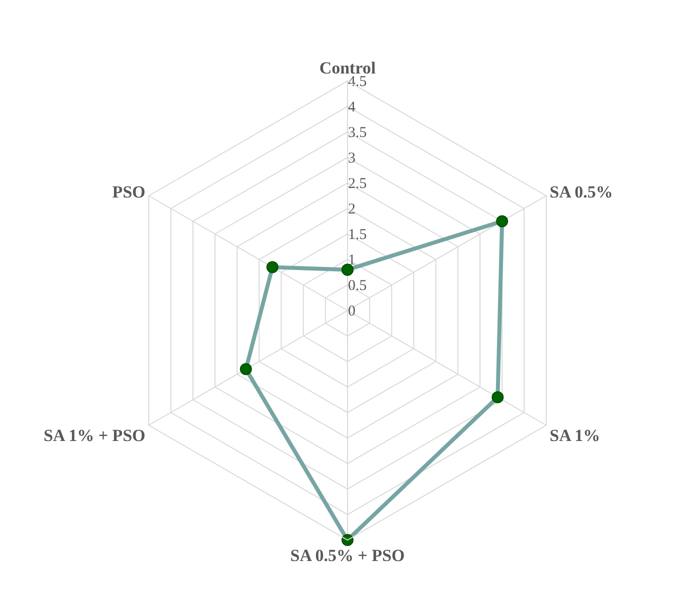 Image resolution: width=695 pixels, height=605 pixels. Describe the element at coordinates (352, 158) in the screenshot. I see `y-tick-label: 3` at that location.